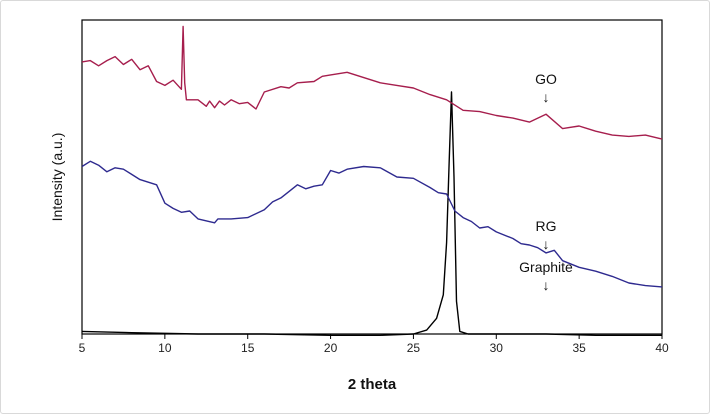  What do you see at coordinates (414, 348) in the screenshot?
I see `x-tick-label: 25` at bounding box center [414, 348].